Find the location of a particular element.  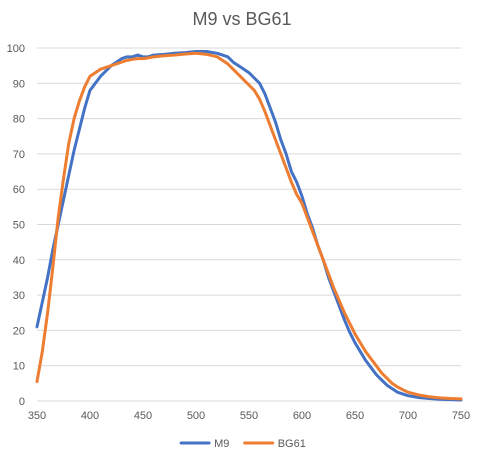

legend-label-m9: M9 is located at coordinates (221, 444).